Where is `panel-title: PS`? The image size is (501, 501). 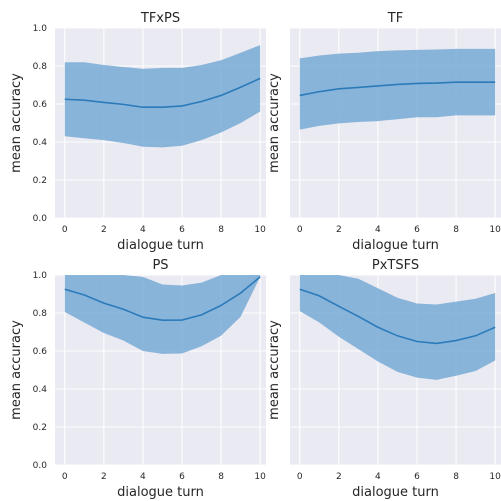
panel-title: PS is located at coordinates (160, 265).